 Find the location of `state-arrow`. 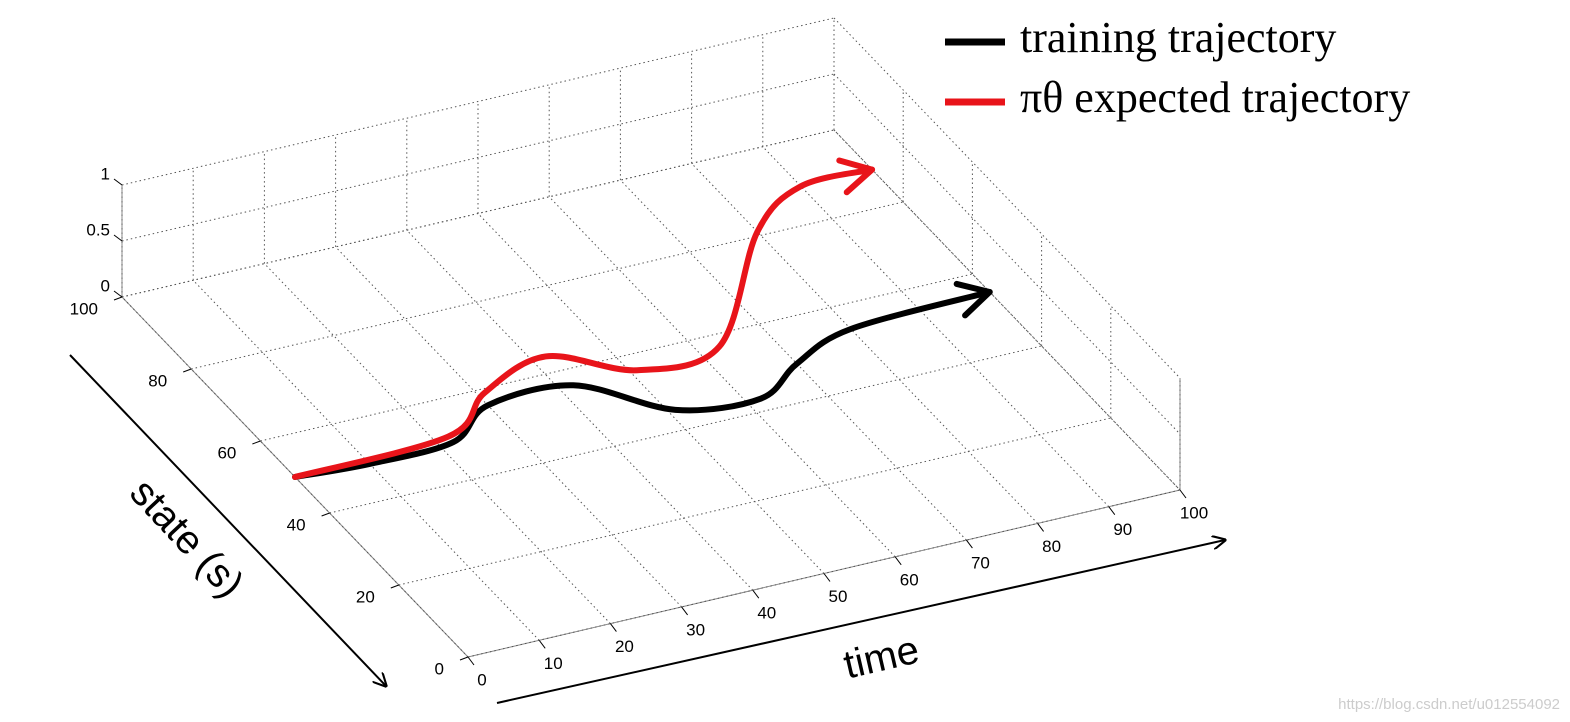

state-arrow is located at coordinates (227, 520).